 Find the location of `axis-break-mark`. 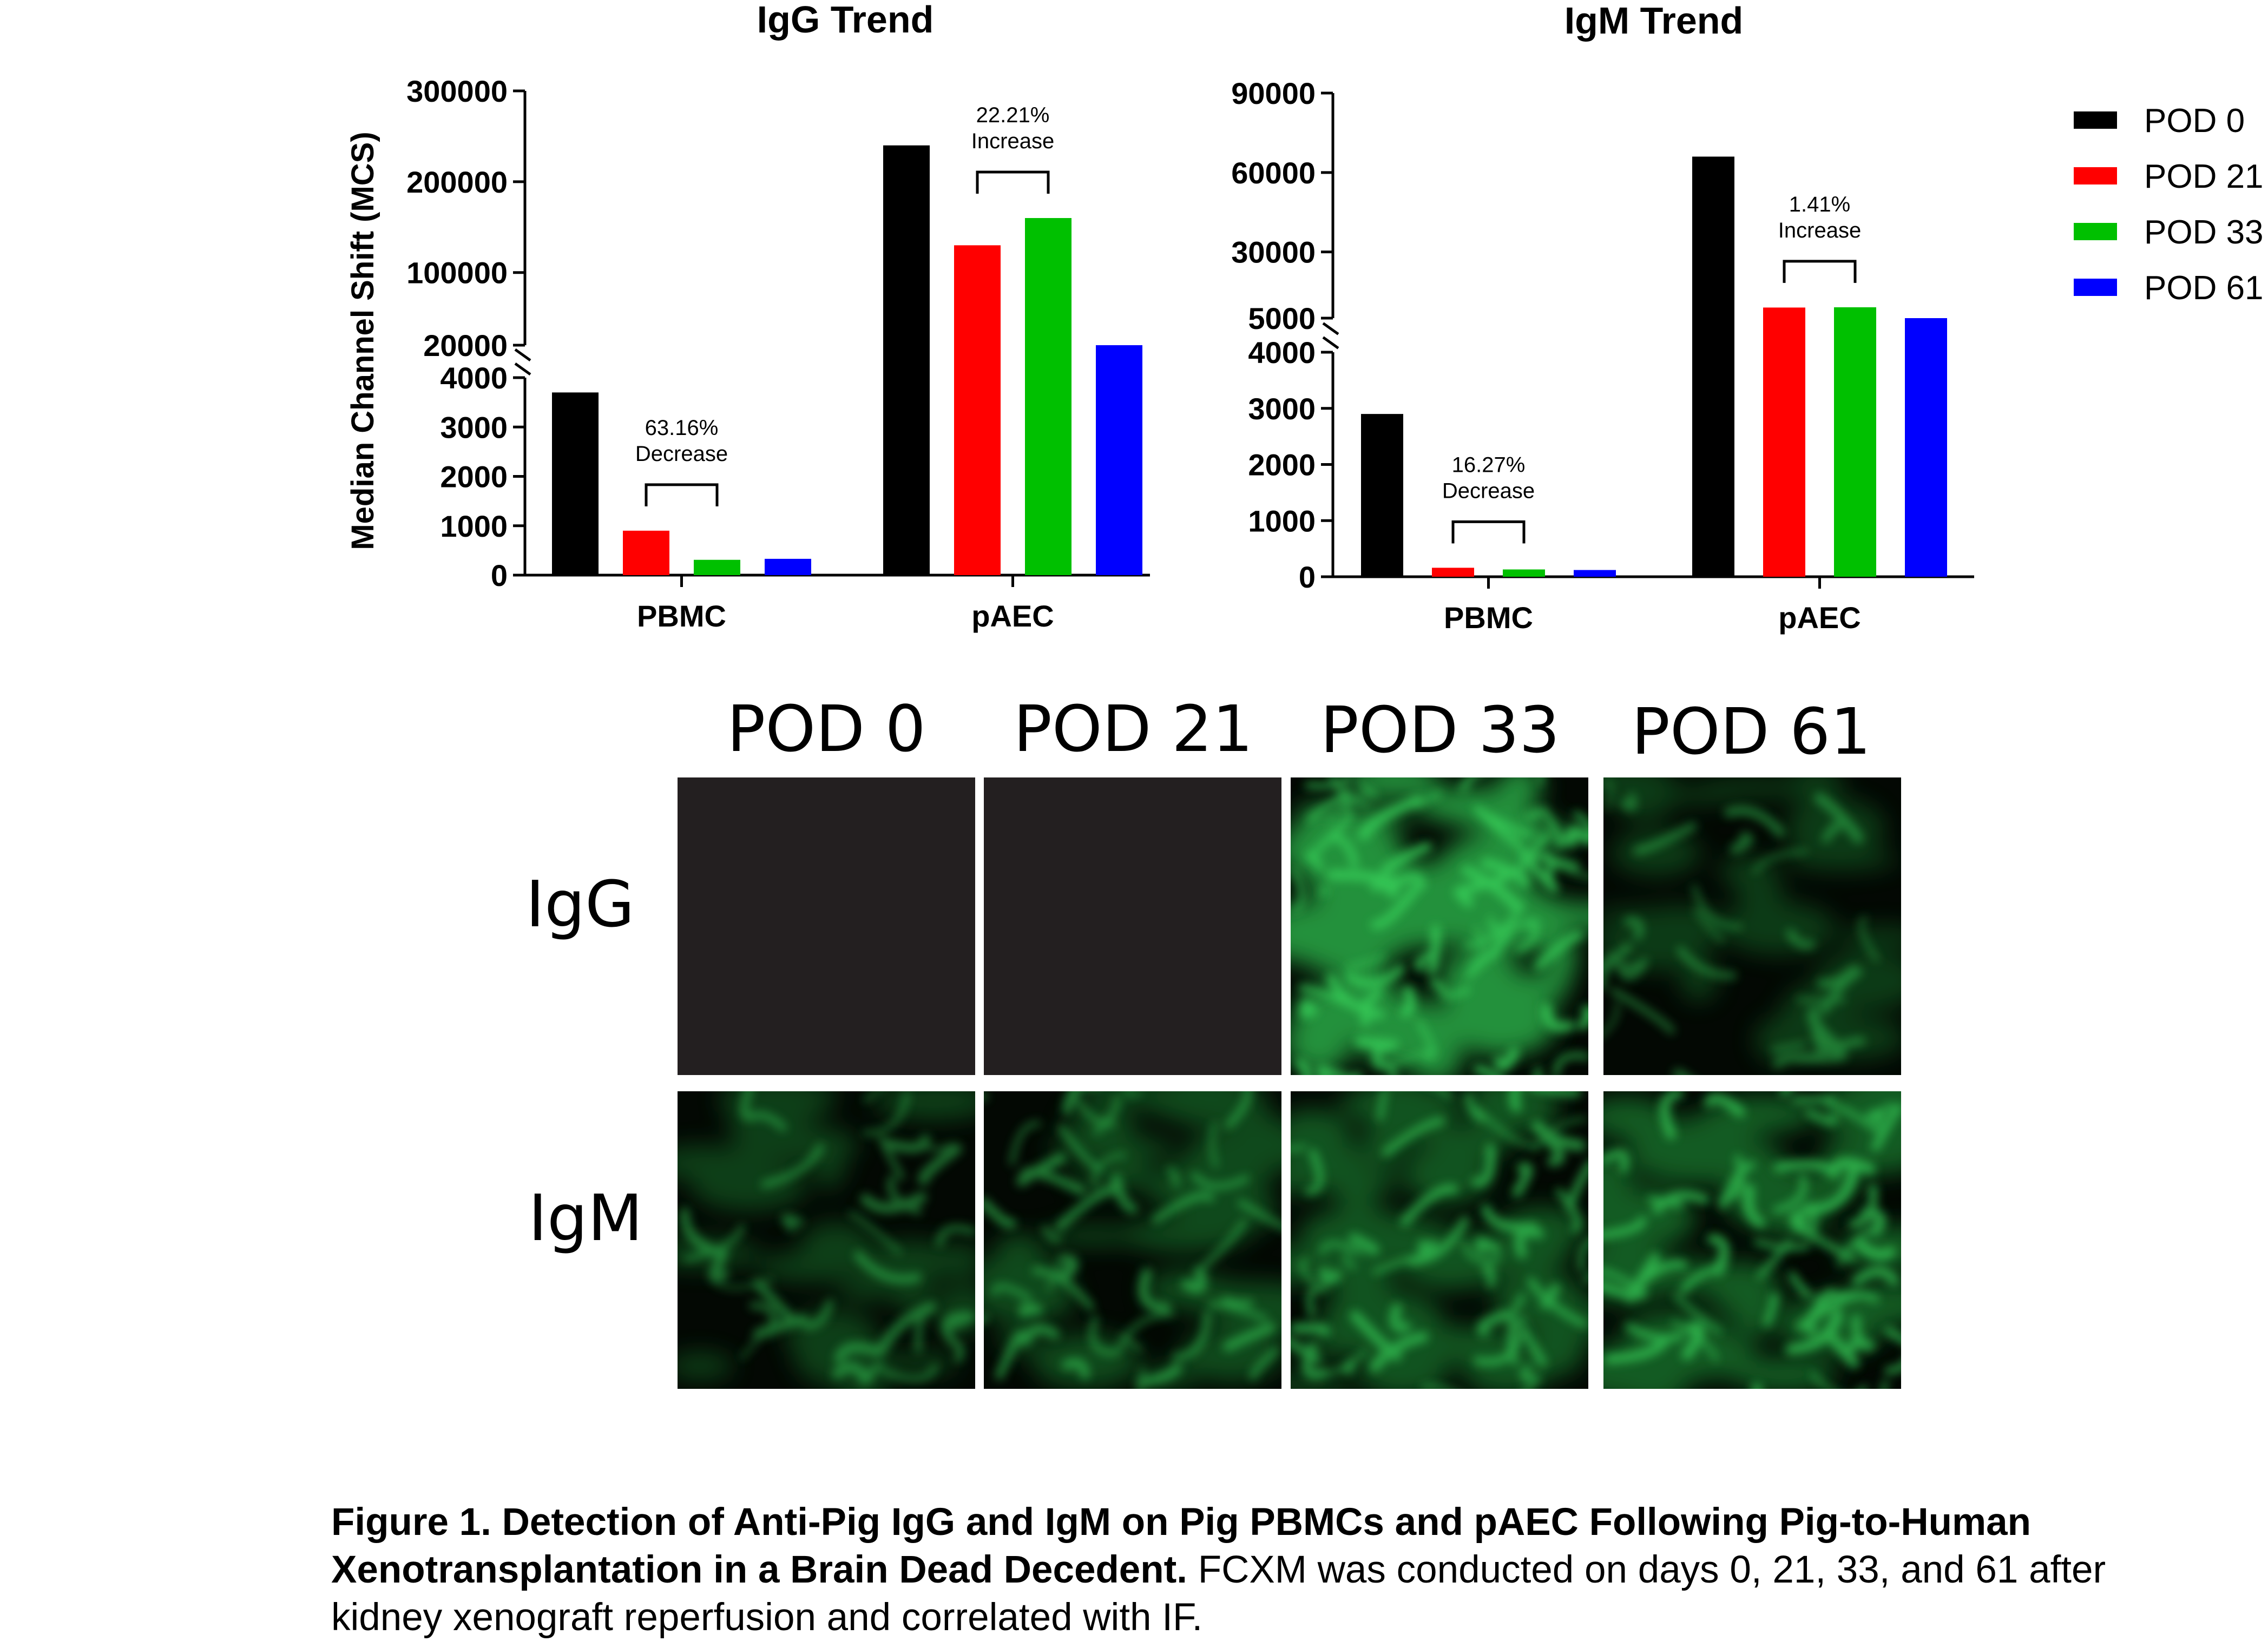

axis-break-mark is located at coordinates (1331, 328).